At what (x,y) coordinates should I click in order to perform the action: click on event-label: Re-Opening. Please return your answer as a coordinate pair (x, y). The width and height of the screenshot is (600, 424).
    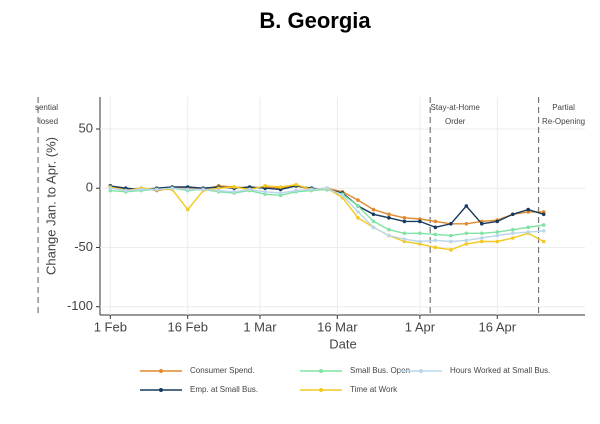
    Looking at the image, I should click on (563, 121).